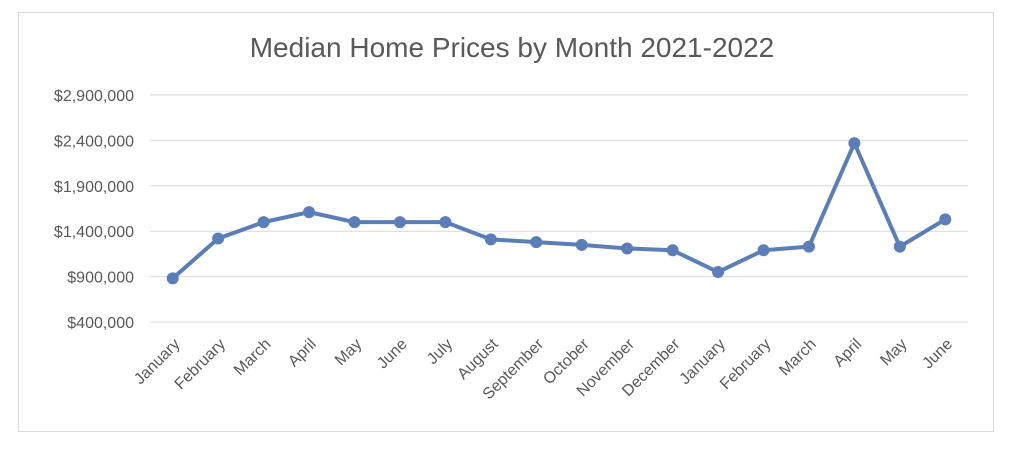  I want to click on x-tick-label: July, so click(440, 352).